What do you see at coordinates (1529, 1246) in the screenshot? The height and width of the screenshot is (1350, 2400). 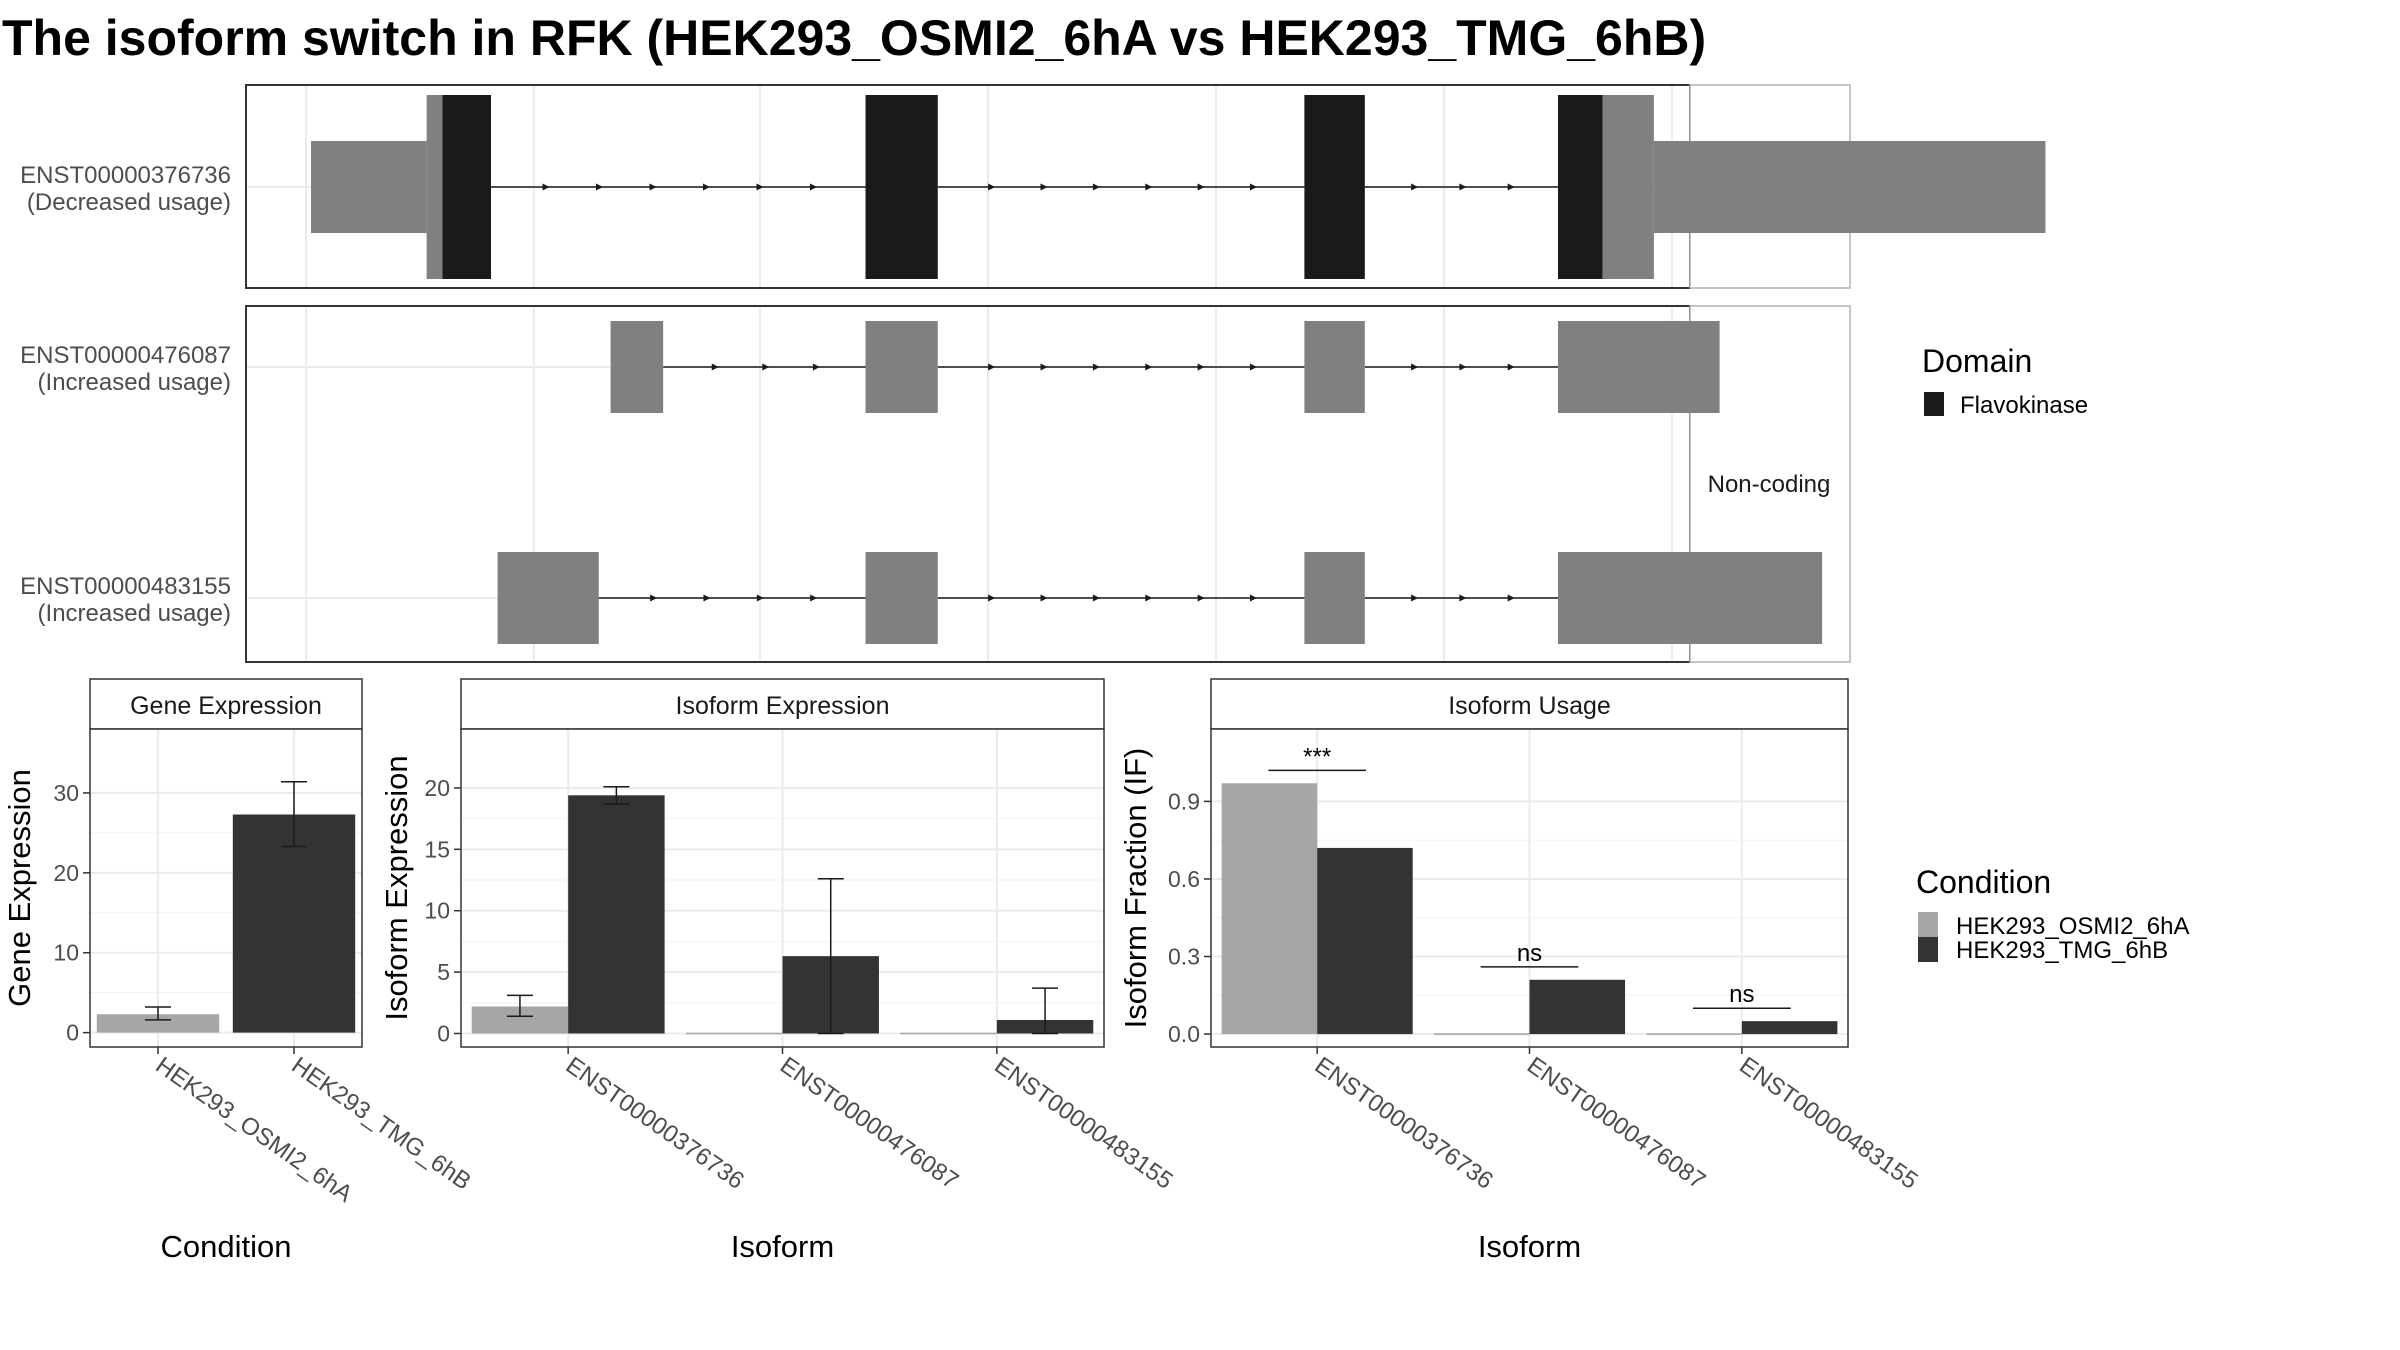 I see `x-axis-title: Isoform` at bounding box center [1529, 1246].